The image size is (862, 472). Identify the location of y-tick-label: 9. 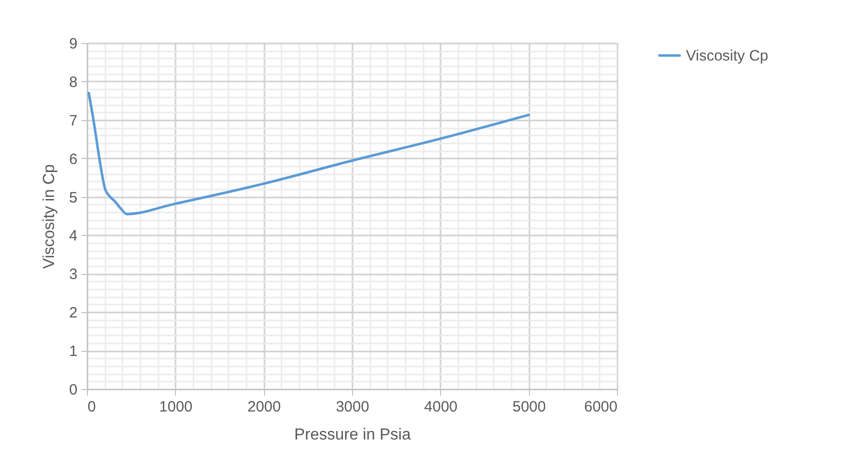
(73, 44).